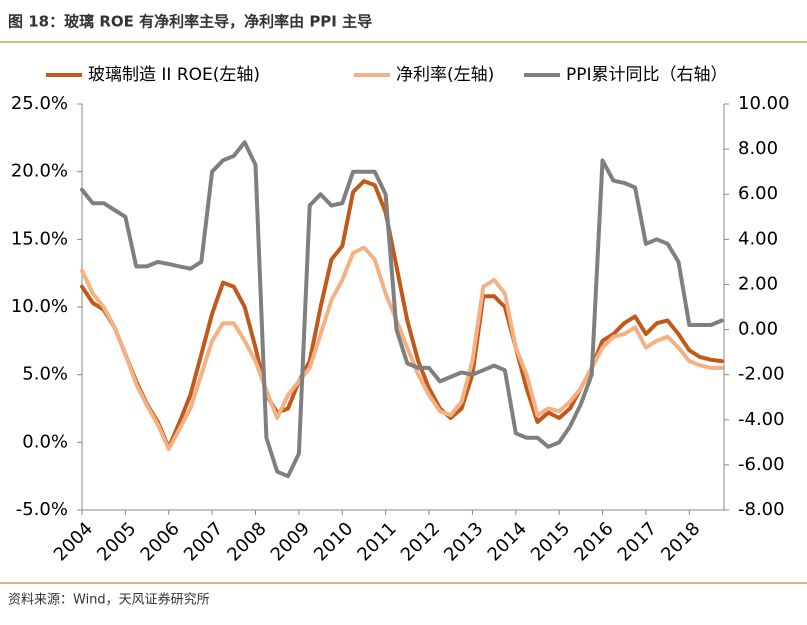  Describe the element at coordinates (376, 541) in the screenshot. I see `x-tick-label: 2011` at that location.